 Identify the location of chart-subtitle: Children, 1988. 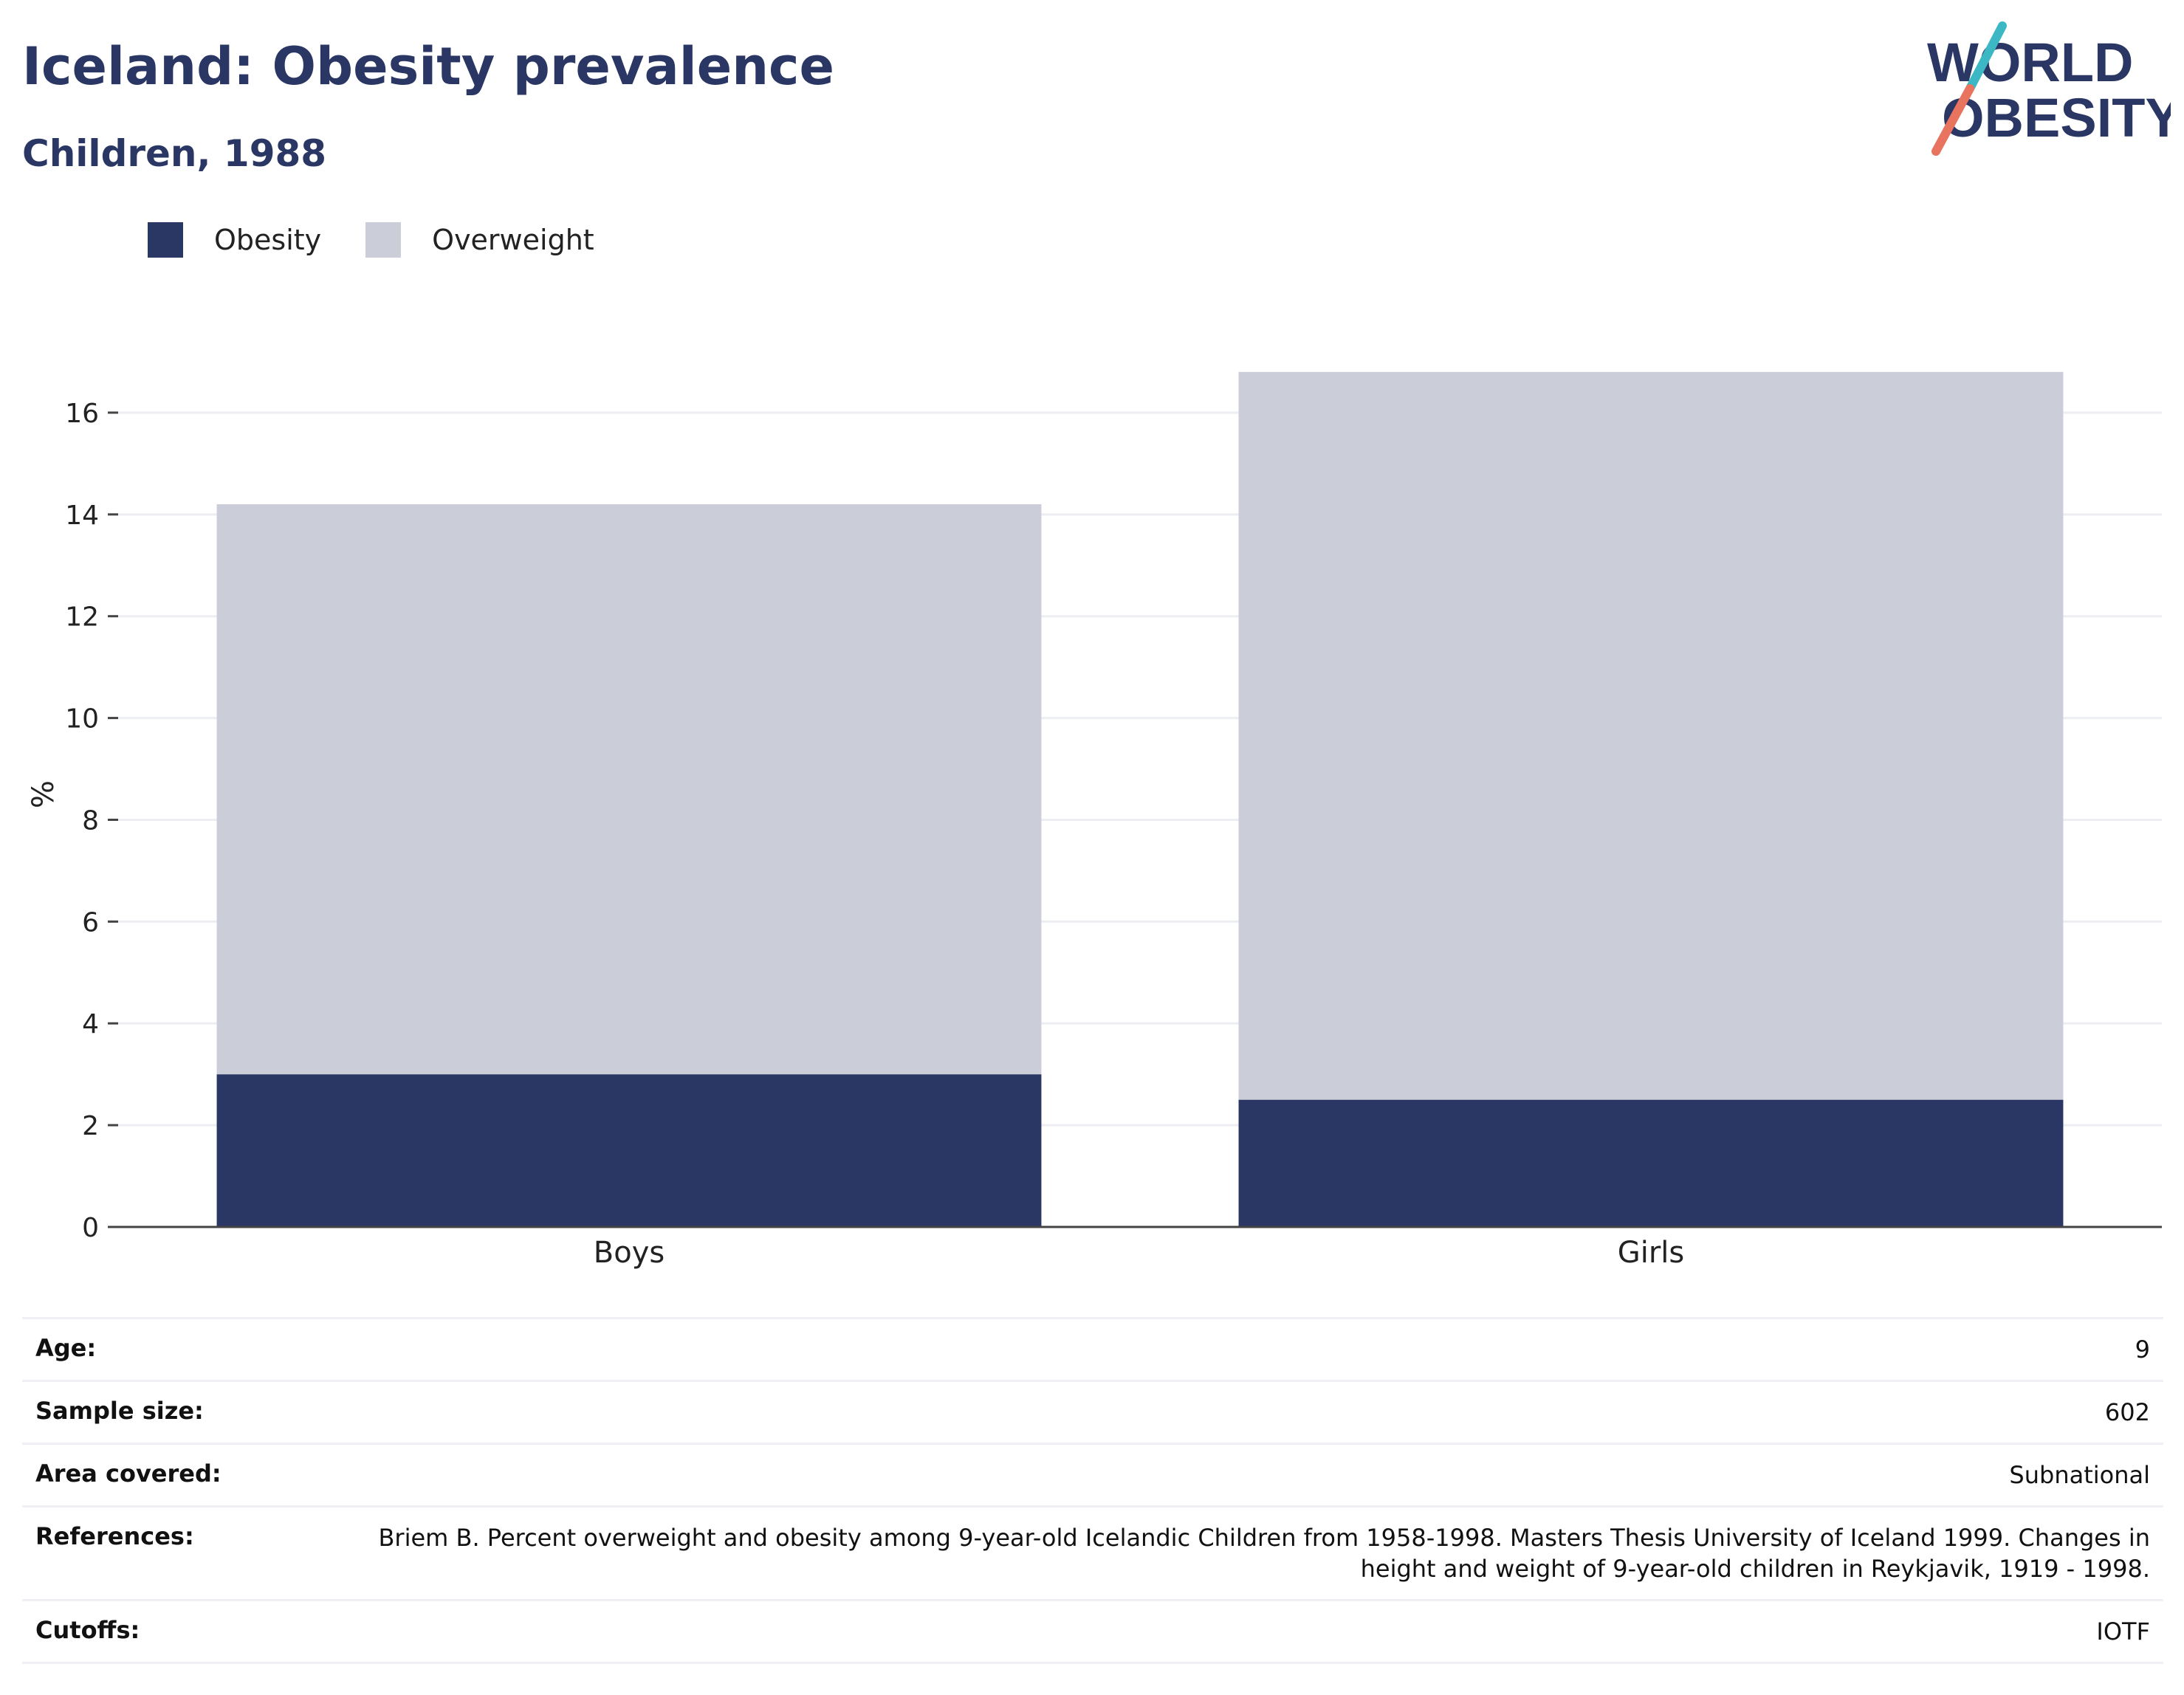
(175, 153).